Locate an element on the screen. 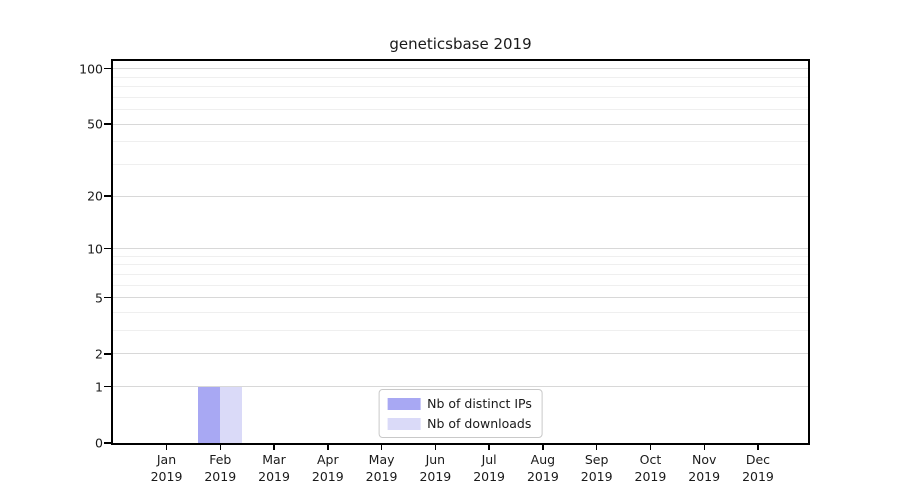  x-tick-label: Feb 2019 is located at coordinates (220, 468).